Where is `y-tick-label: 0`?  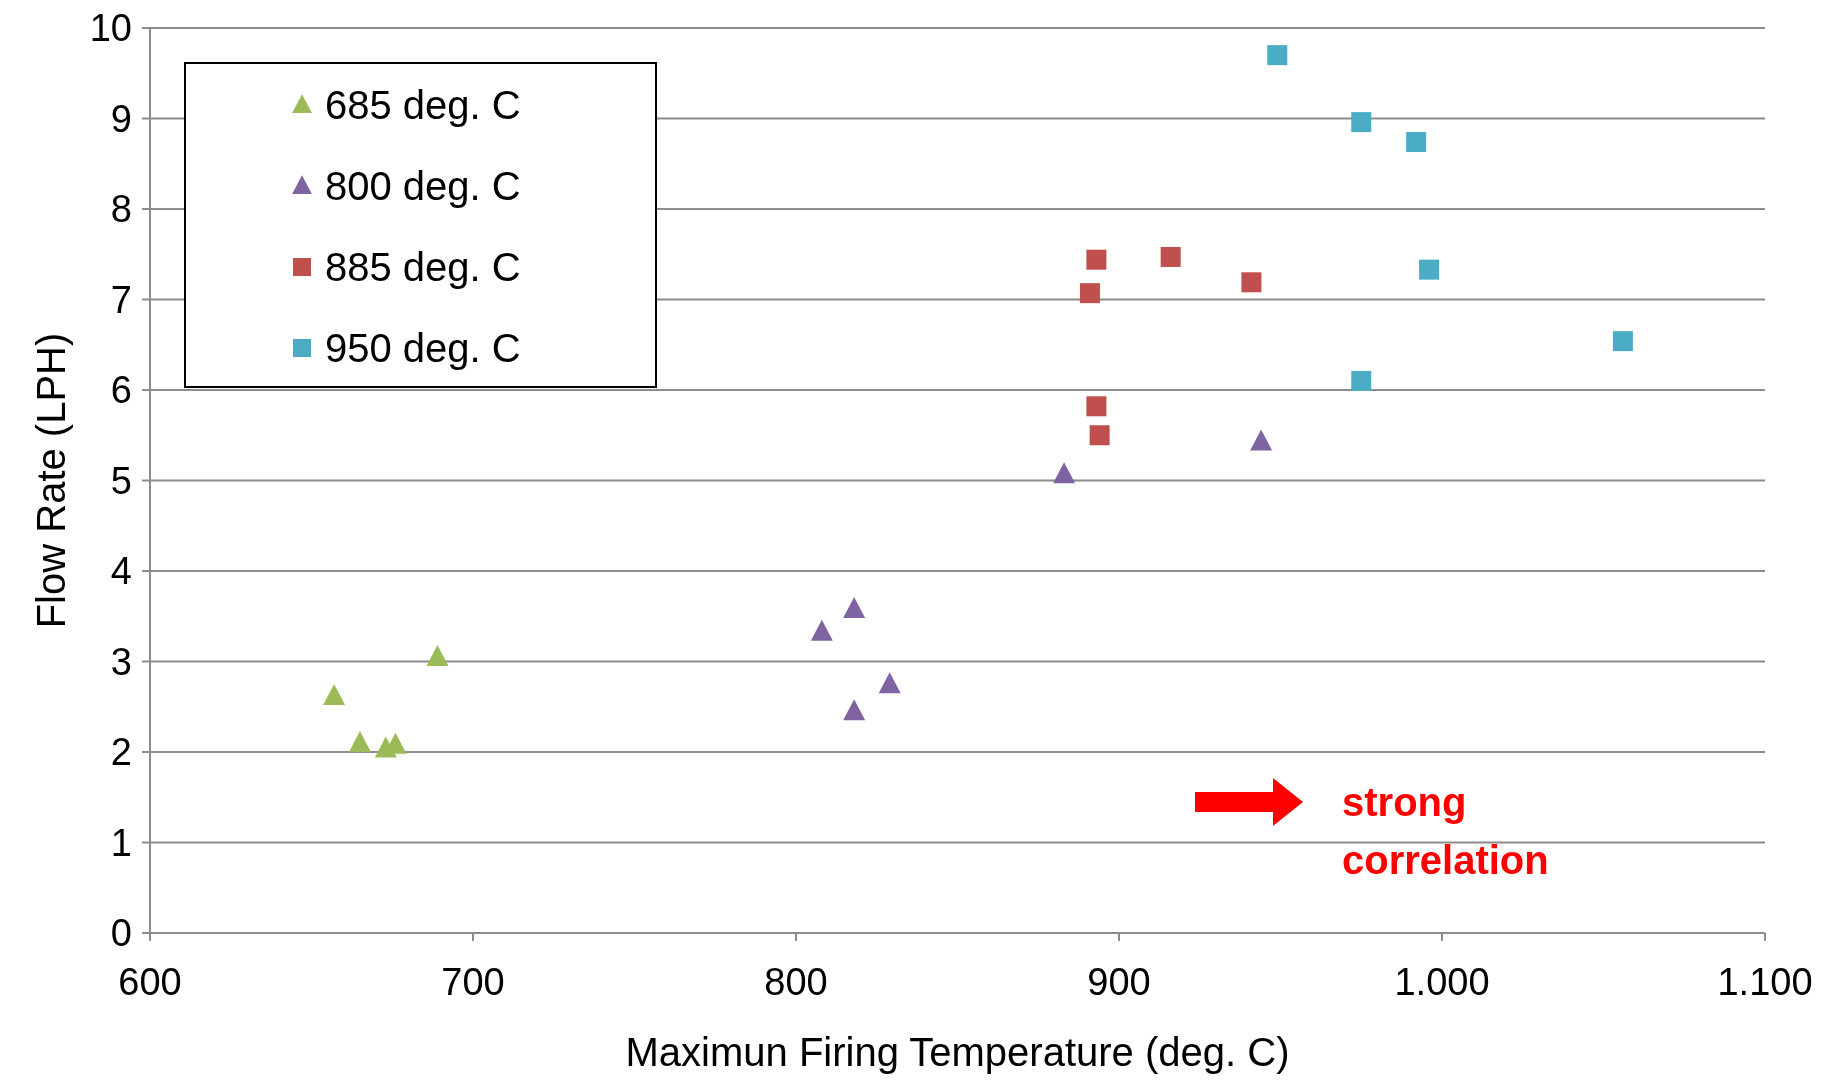 y-tick-label: 0 is located at coordinates (121, 933).